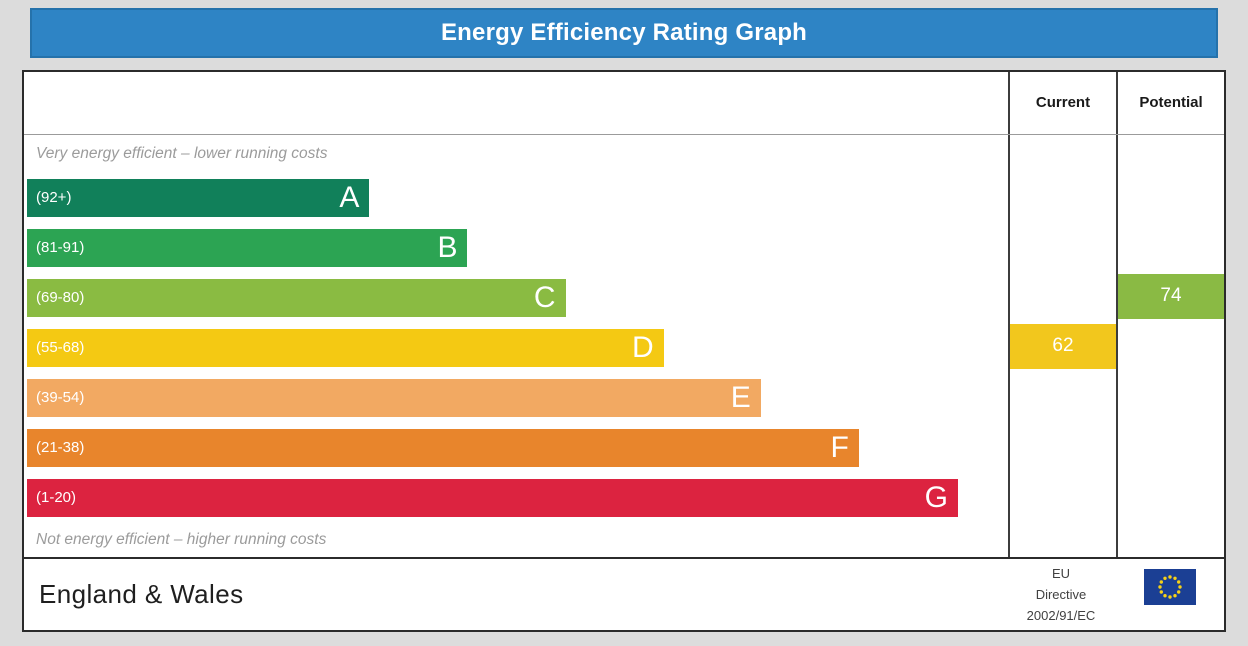 This screenshot has width=1248, height=646. Describe the element at coordinates (296, 297) in the screenshot. I see `band-bar-c: (69-80) C` at that location.